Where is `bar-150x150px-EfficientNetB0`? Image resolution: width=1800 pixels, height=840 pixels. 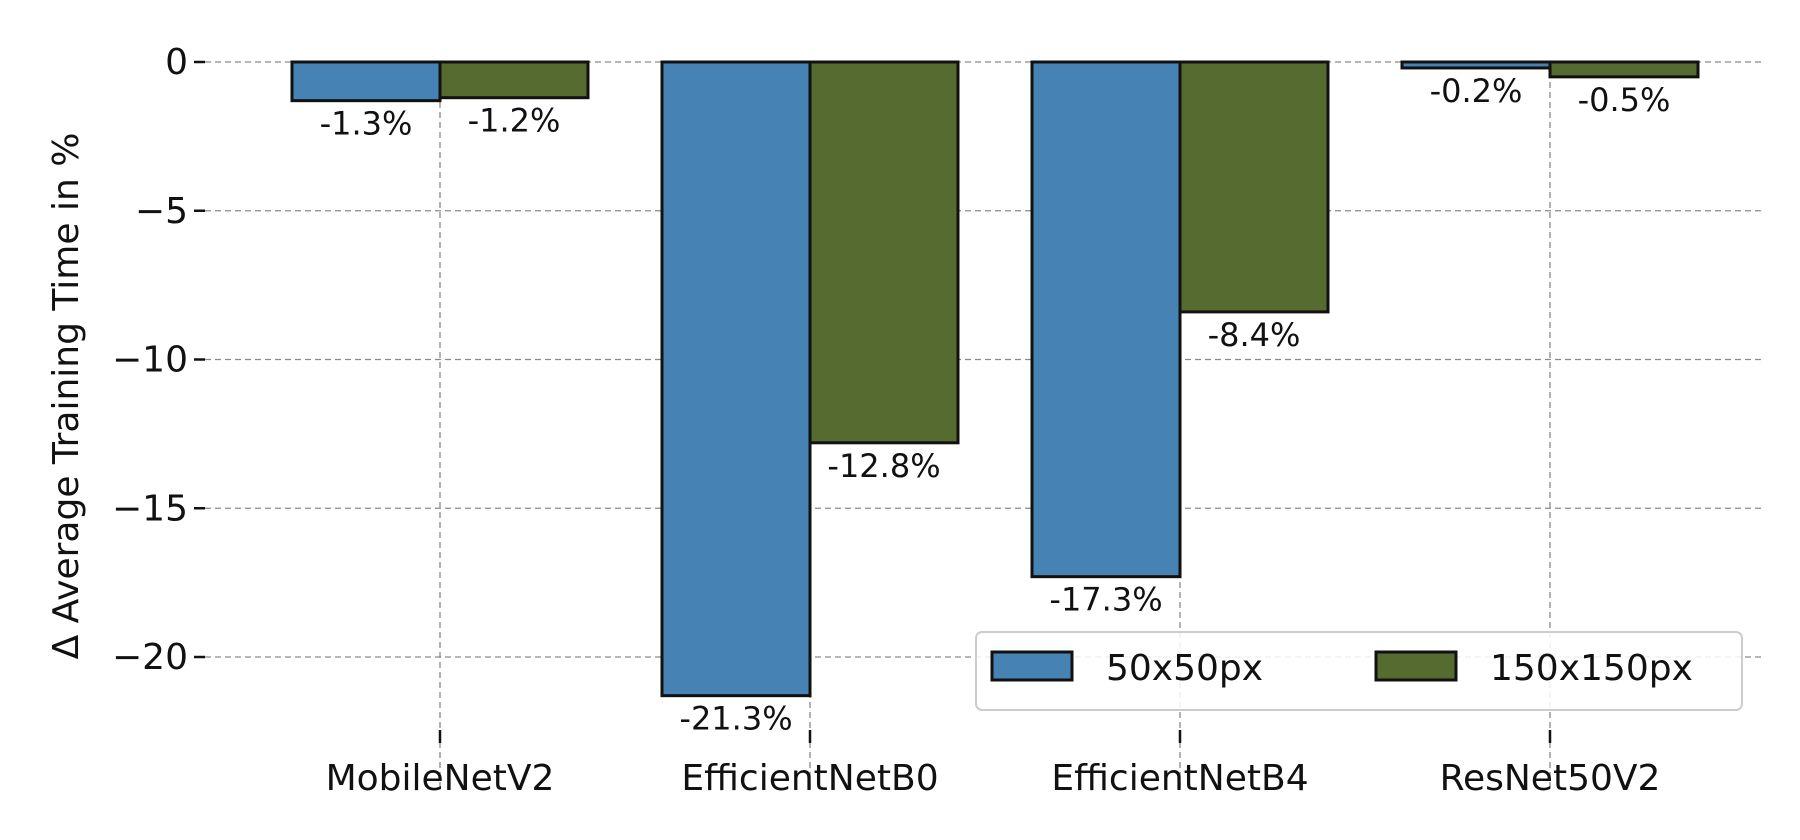 bar-150x150px-EfficientNetB0 is located at coordinates (884, 252).